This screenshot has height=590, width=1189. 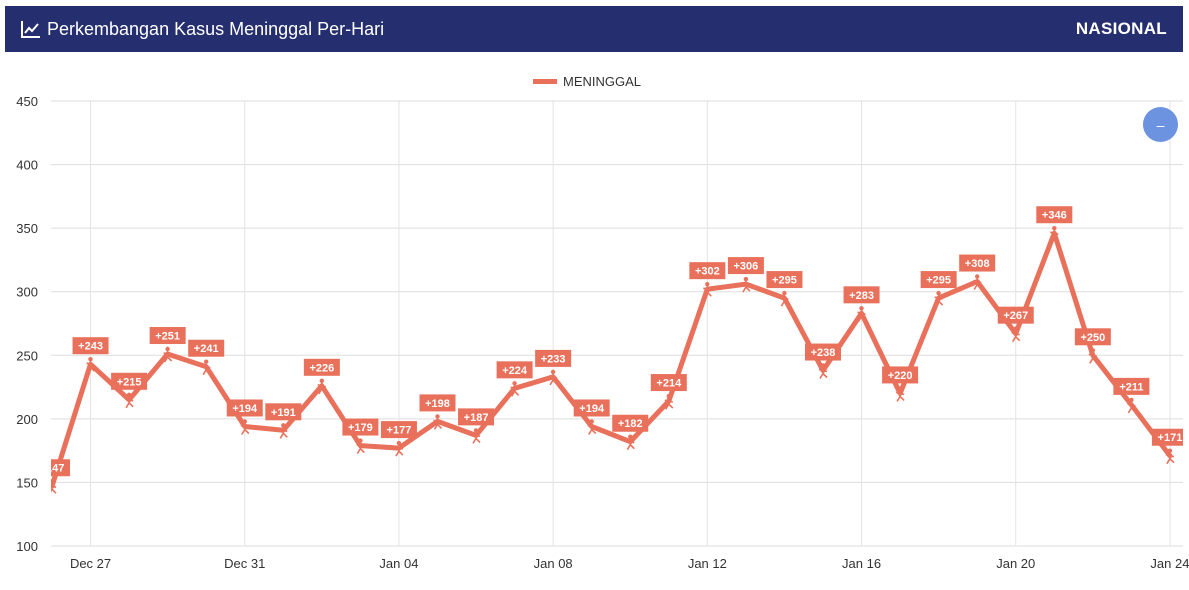 I want to click on data-label: +251, so click(x=167, y=336).